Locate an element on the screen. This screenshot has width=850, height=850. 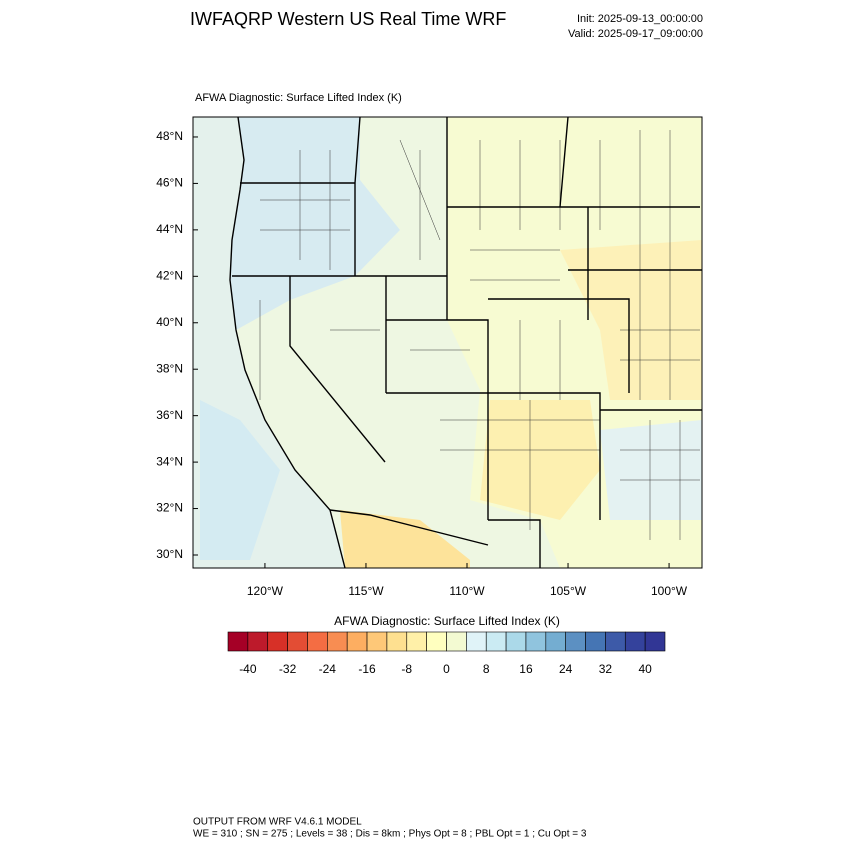
init-time: Init: 2025-09-13_00:00:00 is located at coordinates (640, 19).